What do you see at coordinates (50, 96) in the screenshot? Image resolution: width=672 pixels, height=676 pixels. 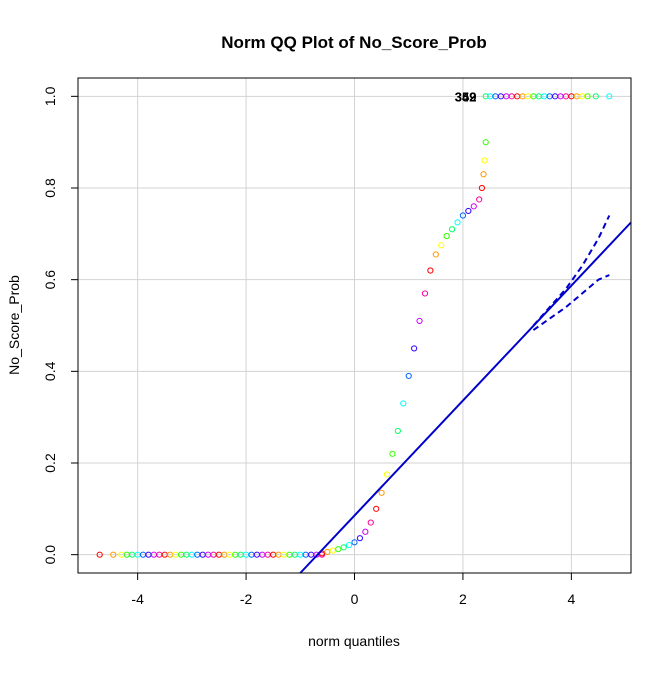 I see `y-tick-label: 1.0` at bounding box center [50, 96].